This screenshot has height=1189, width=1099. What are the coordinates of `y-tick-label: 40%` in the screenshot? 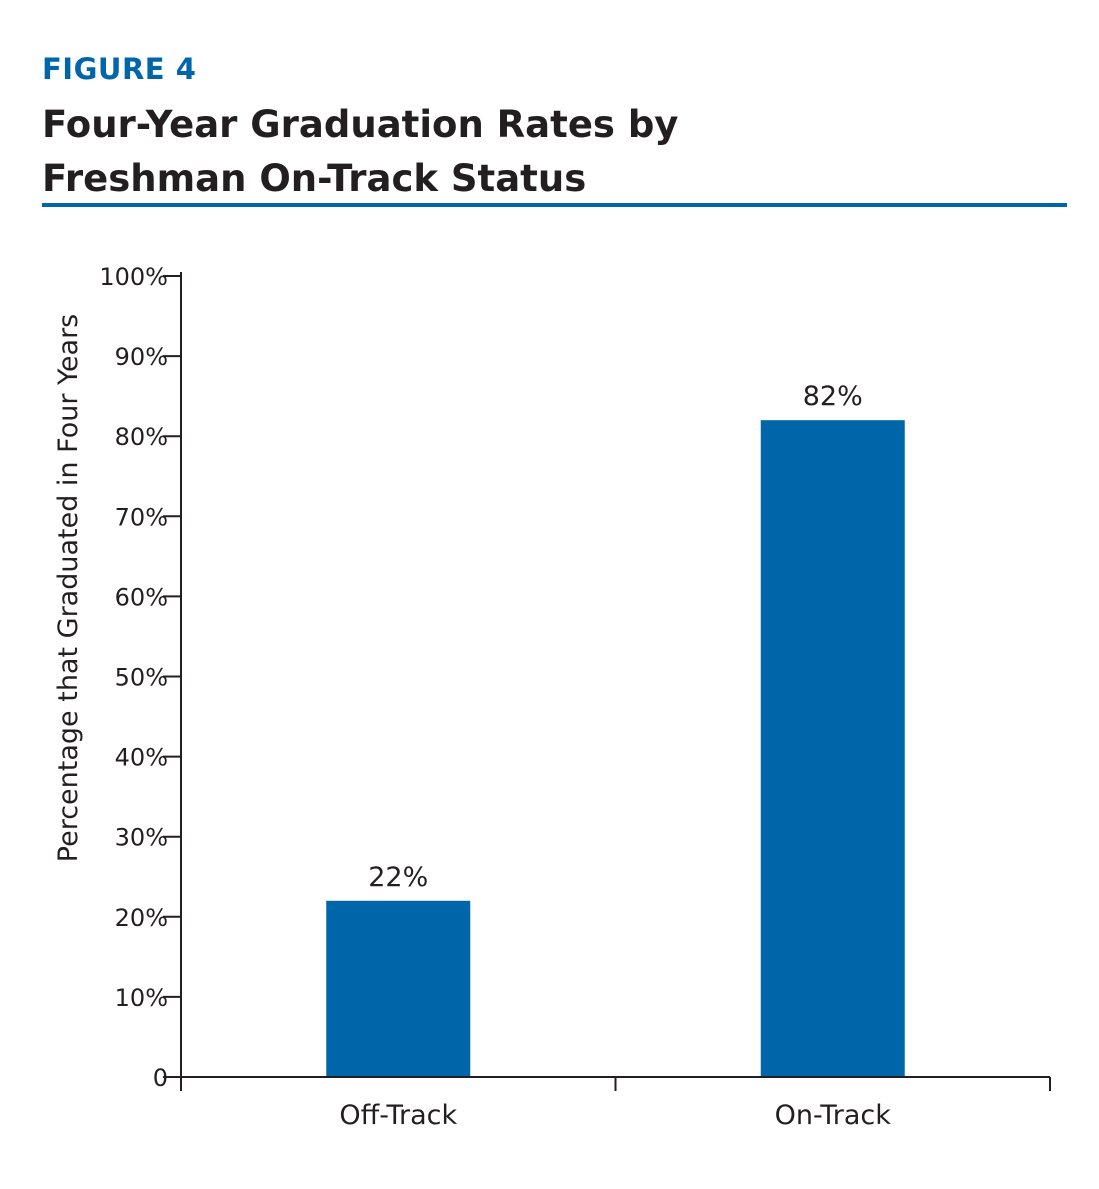 It's located at (141, 758).